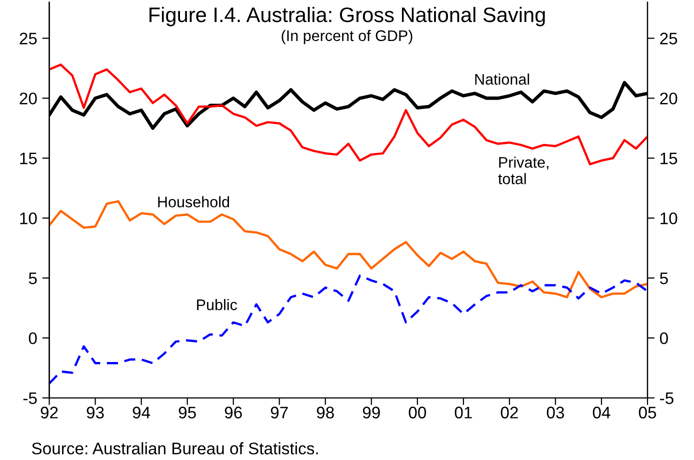 This screenshot has width=694, height=460. What do you see at coordinates (647, 412) in the screenshot?
I see `x-tick-label: 05` at bounding box center [647, 412].